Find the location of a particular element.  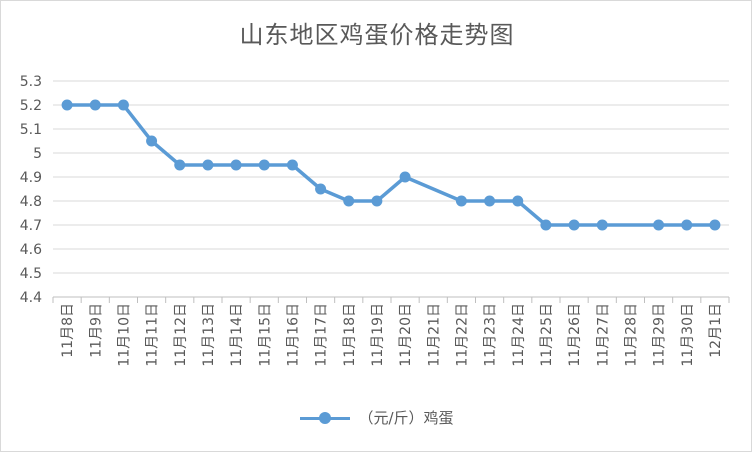

y-tick-label: 4.7 is located at coordinates (31, 226).